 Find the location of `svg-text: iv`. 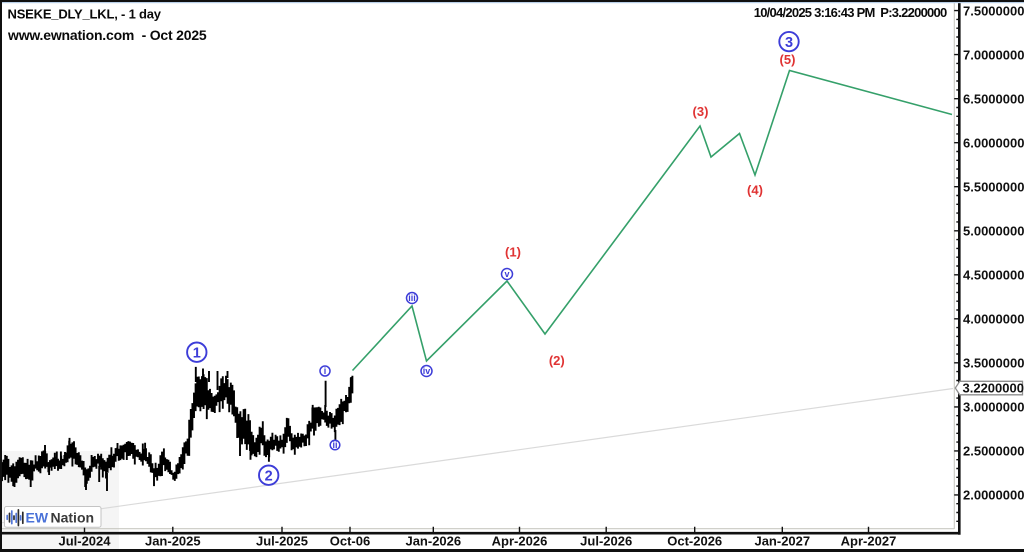

svg-text: iv is located at coordinates (427, 371).